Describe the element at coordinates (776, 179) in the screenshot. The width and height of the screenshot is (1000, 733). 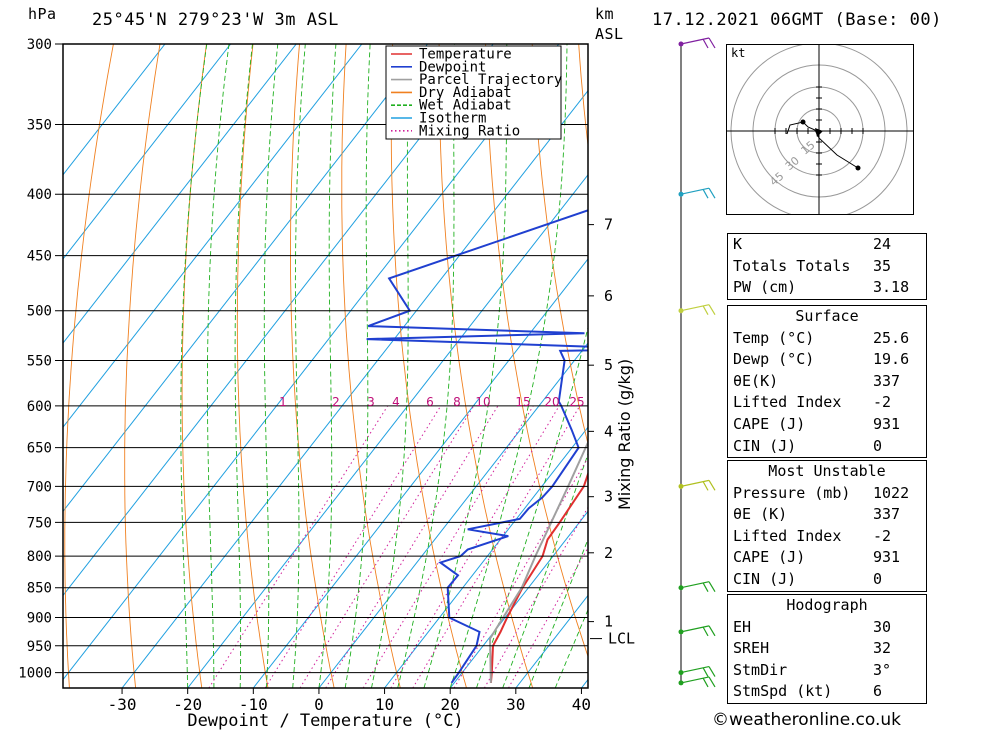
I see `hodograph-ring-label: 45` at that location.